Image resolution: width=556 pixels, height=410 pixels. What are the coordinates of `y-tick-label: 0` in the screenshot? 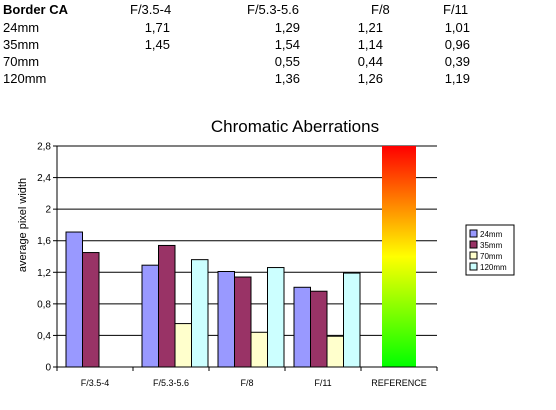 It's located at (48, 368).